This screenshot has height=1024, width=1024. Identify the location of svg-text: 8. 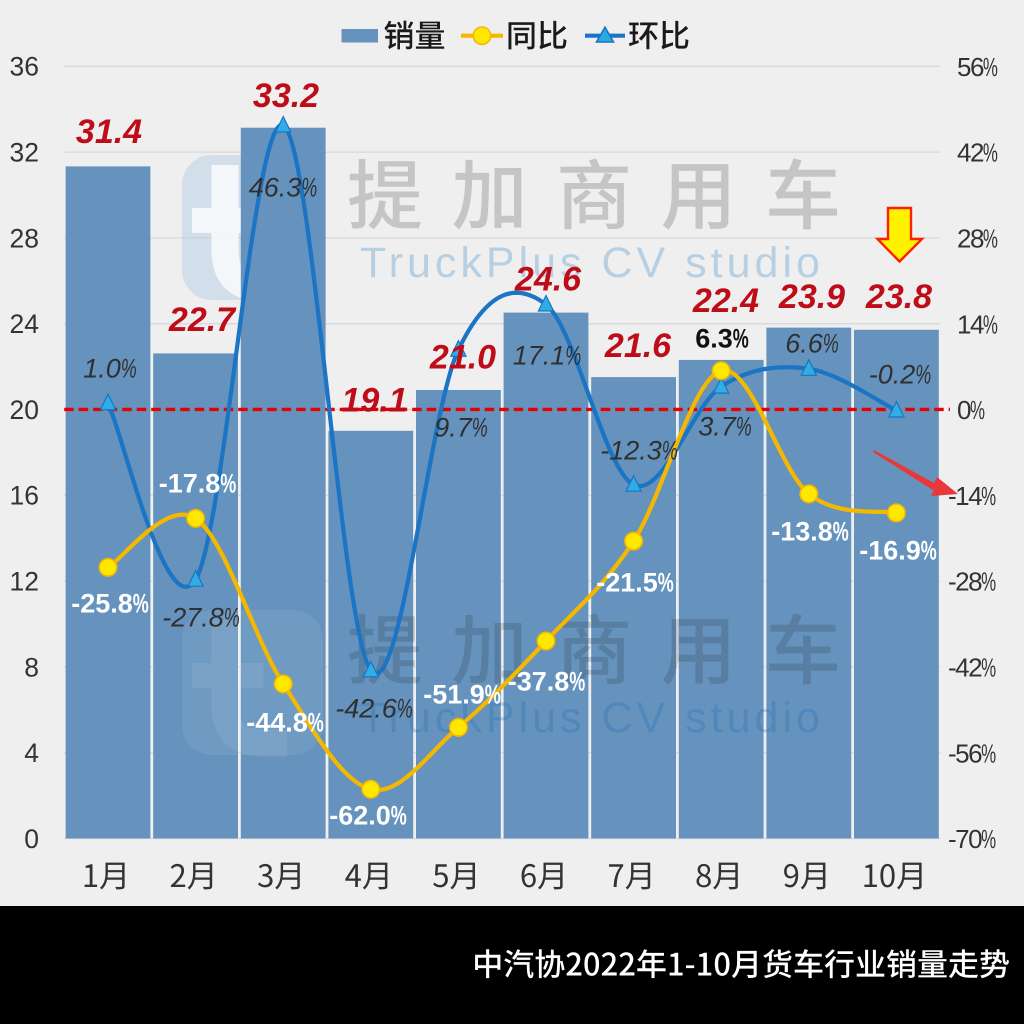
(31, 667).